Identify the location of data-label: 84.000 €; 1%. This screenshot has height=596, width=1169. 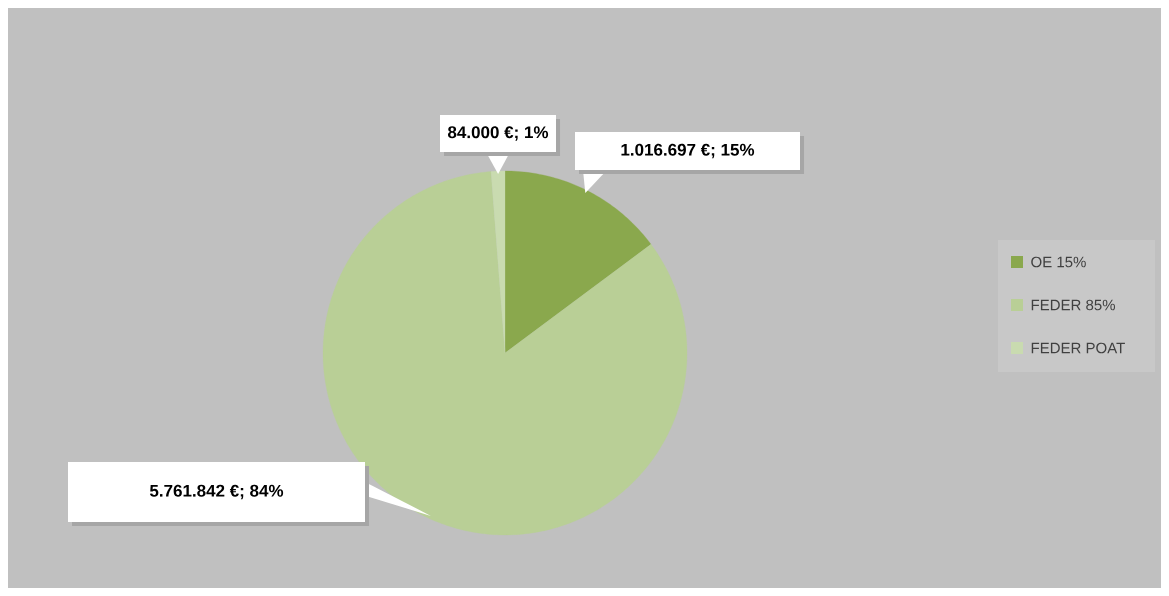
(498, 133).